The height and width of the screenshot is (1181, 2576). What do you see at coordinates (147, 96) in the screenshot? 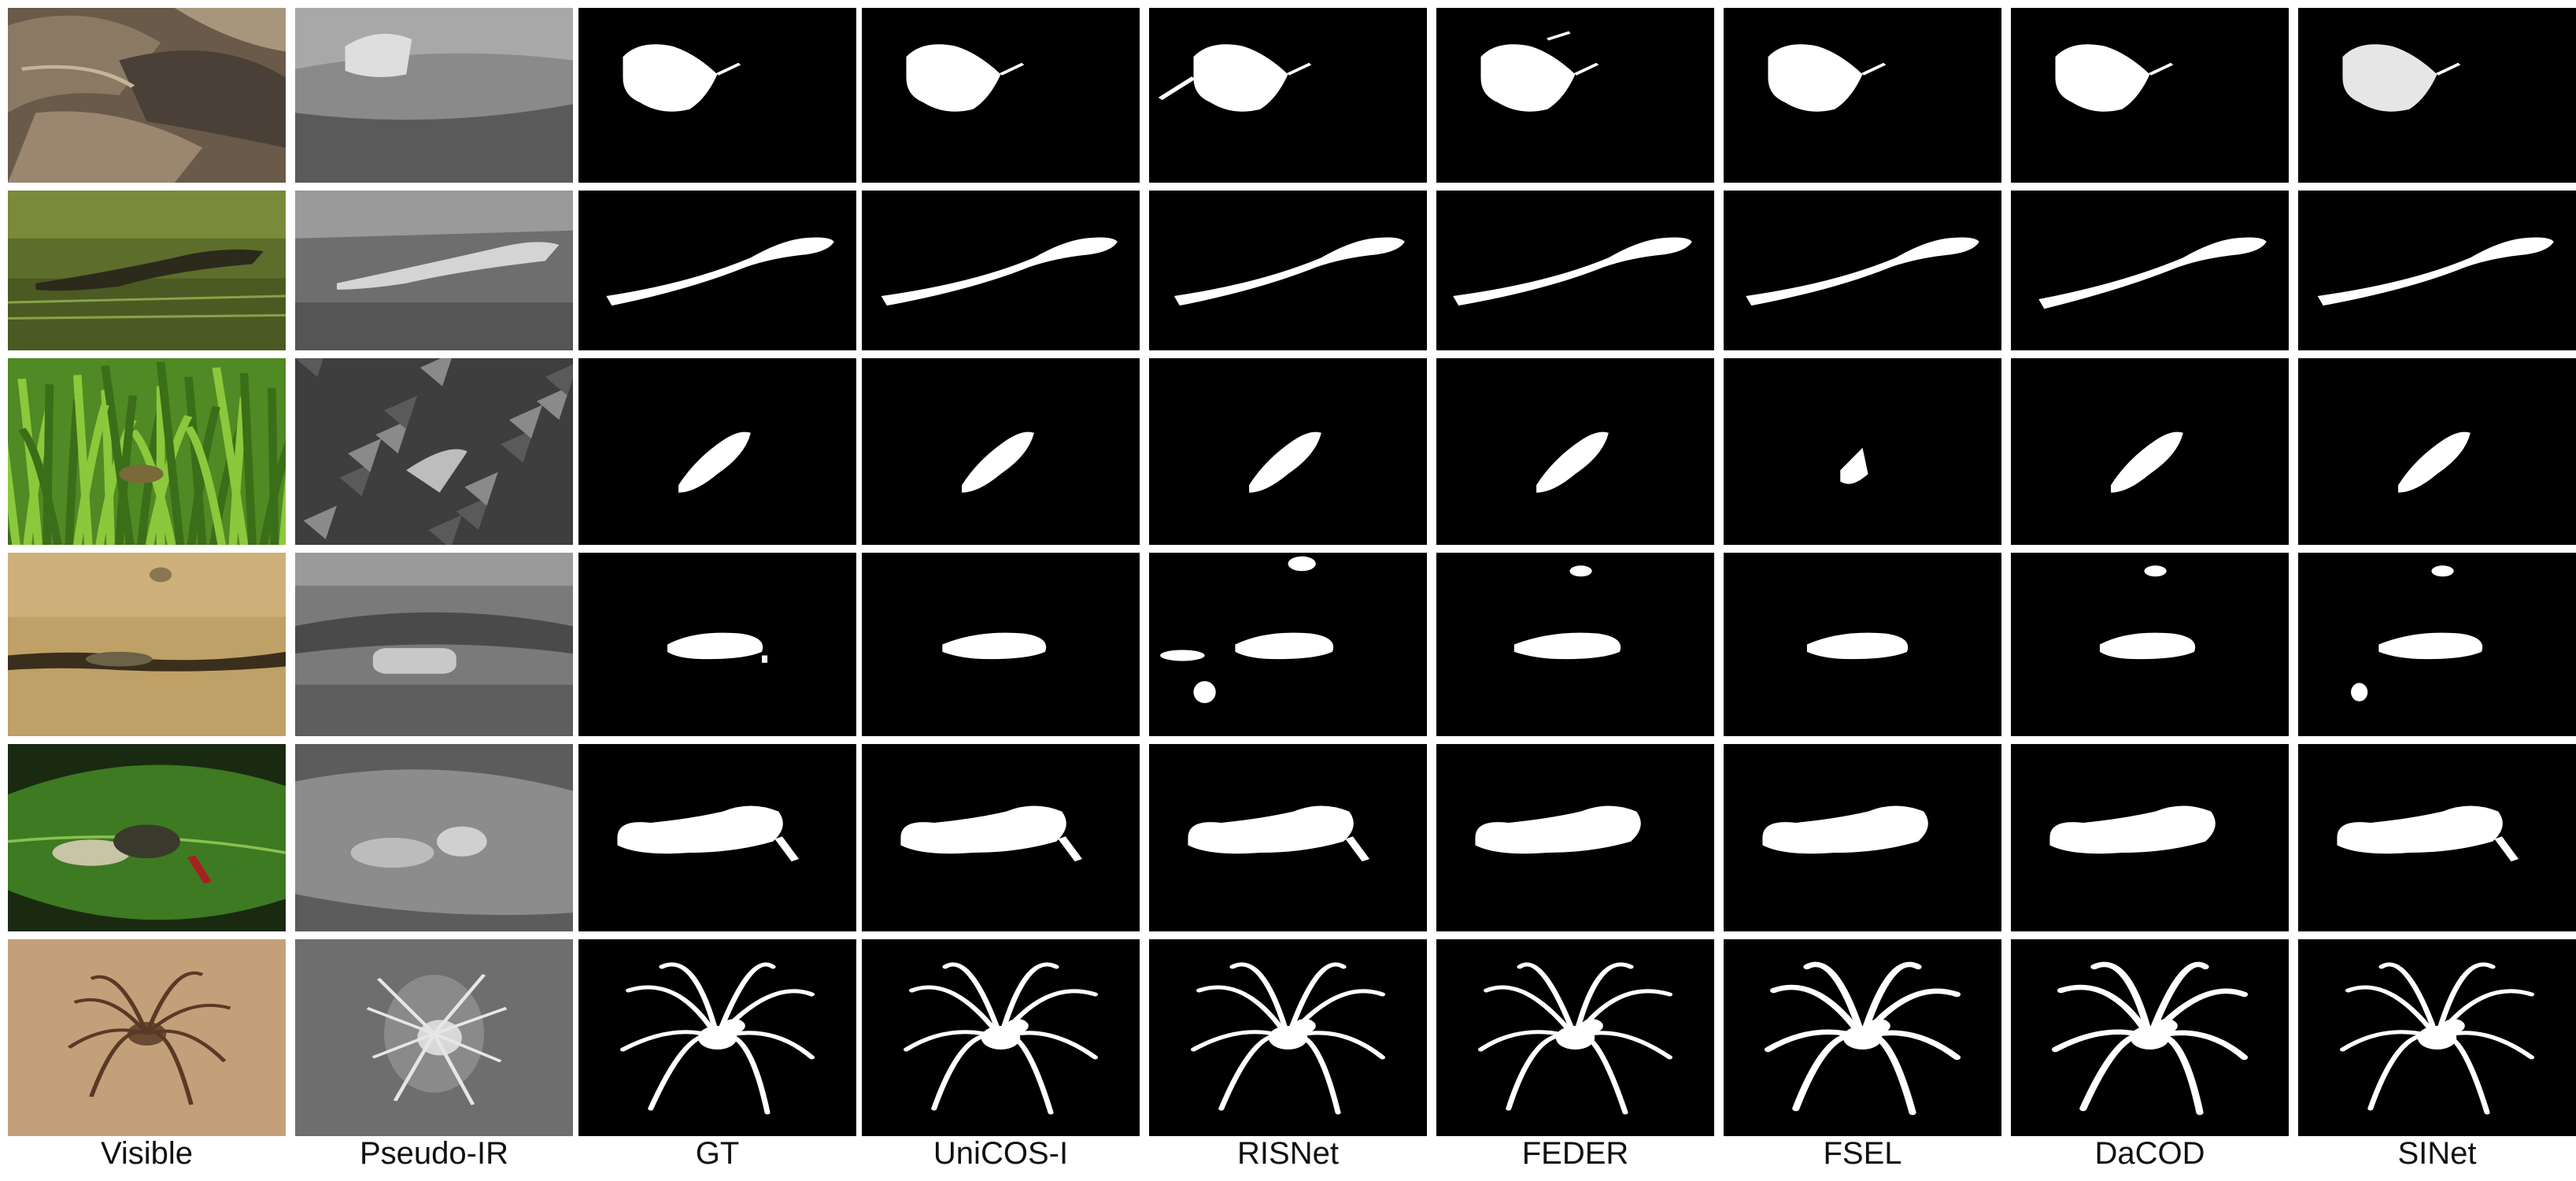
I see `leaf-visible-image` at bounding box center [147, 96].